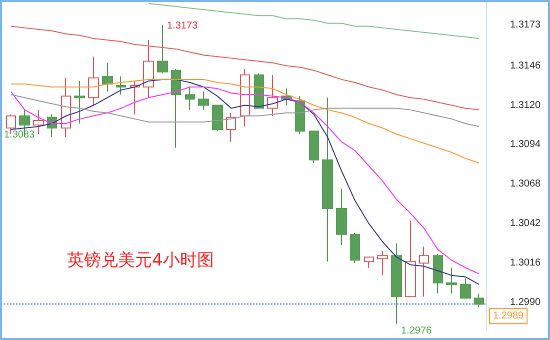 Image resolution: width=550 pixels, height=340 pixels. What do you see at coordinates (526, 105) in the screenshot?
I see `y-tick-label: 1.3120` at bounding box center [526, 105].